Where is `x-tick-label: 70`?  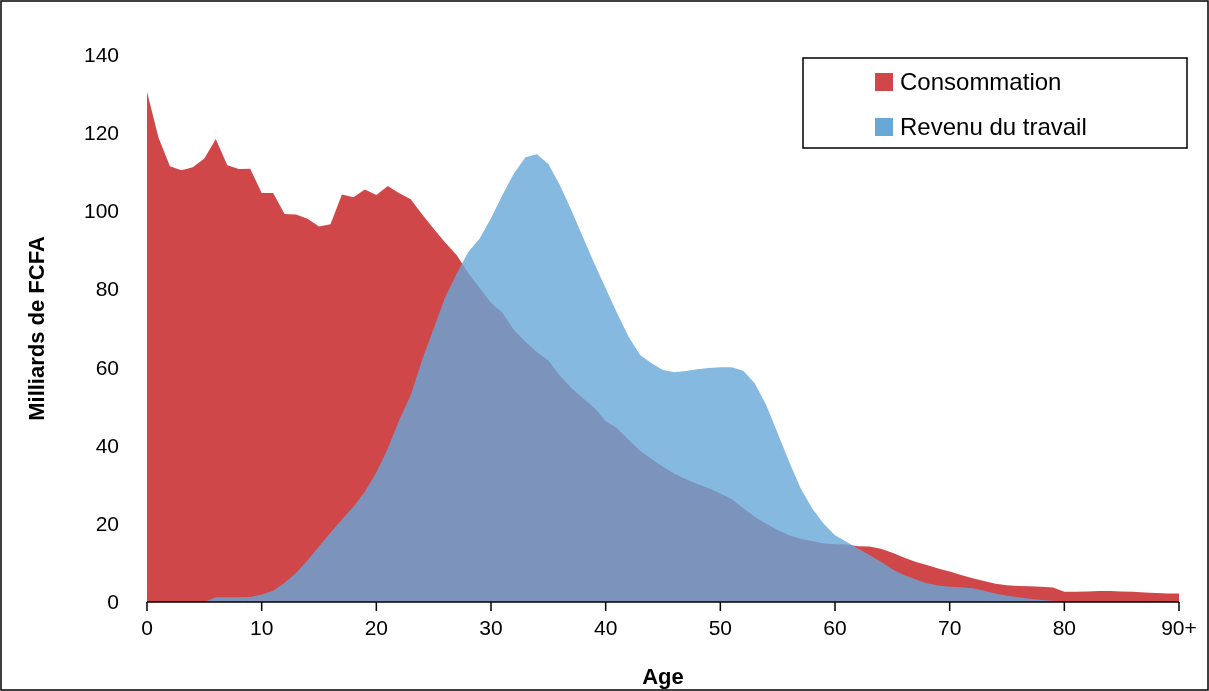
x-tick-label: 70 is located at coordinates (949, 627).